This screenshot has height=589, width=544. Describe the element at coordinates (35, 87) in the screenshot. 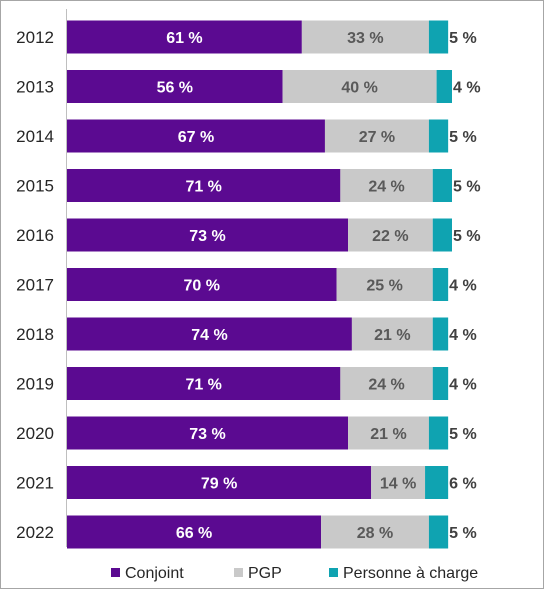

I see `y-tick-label: 2013` at that location.